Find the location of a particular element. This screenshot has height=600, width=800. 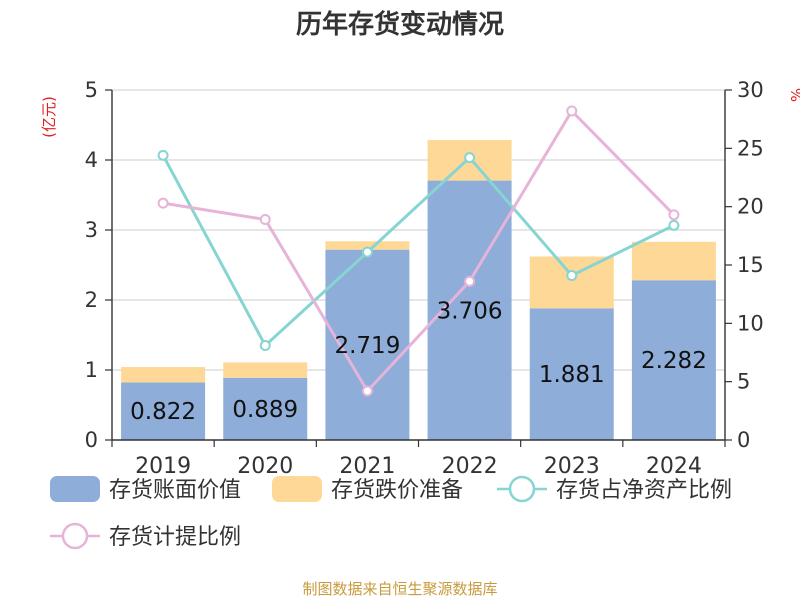

right-axis-tick-label: 15 is located at coordinates (750, 265).